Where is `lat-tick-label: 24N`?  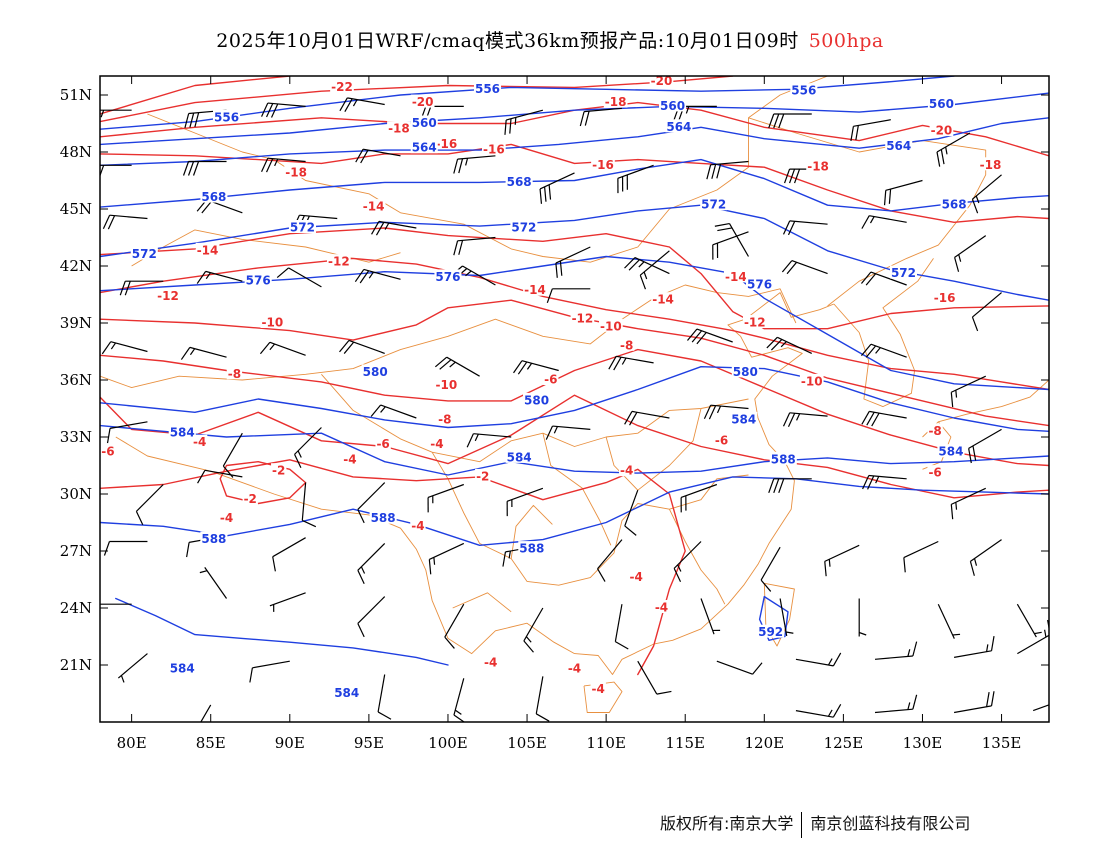 lat-tick-label: 24N is located at coordinates (76, 608).